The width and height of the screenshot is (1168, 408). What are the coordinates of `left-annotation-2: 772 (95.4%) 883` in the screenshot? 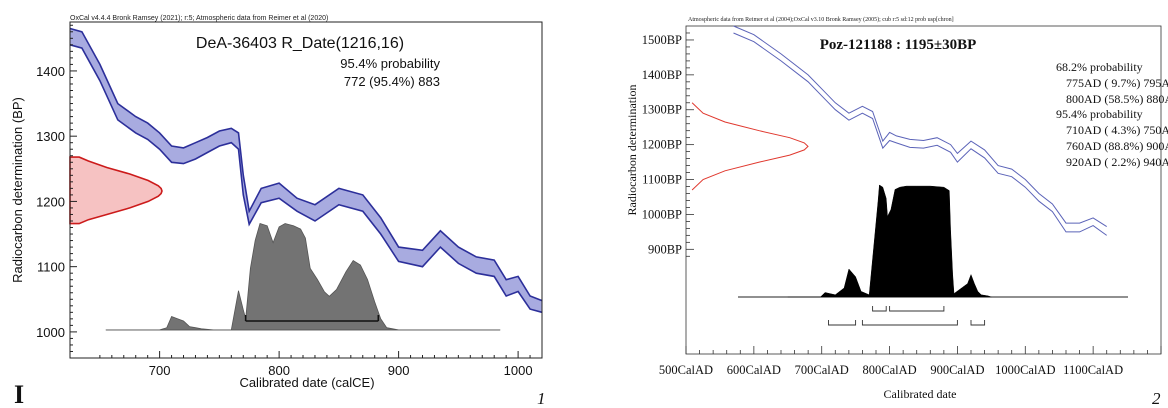 It's located at (392, 81).